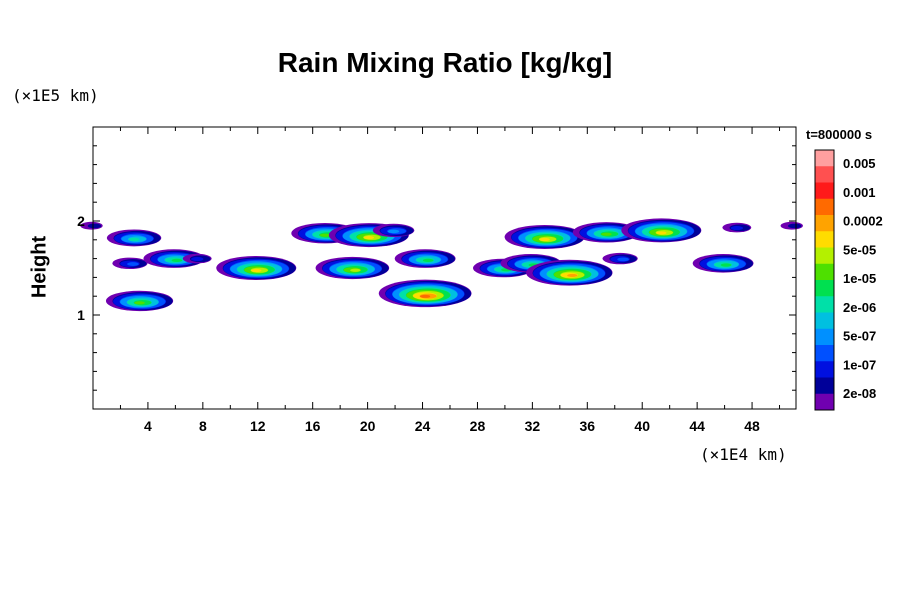 The image size is (900, 600). Describe the element at coordinates (258, 426) in the screenshot. I see `x-tick-label: 12` at that location.